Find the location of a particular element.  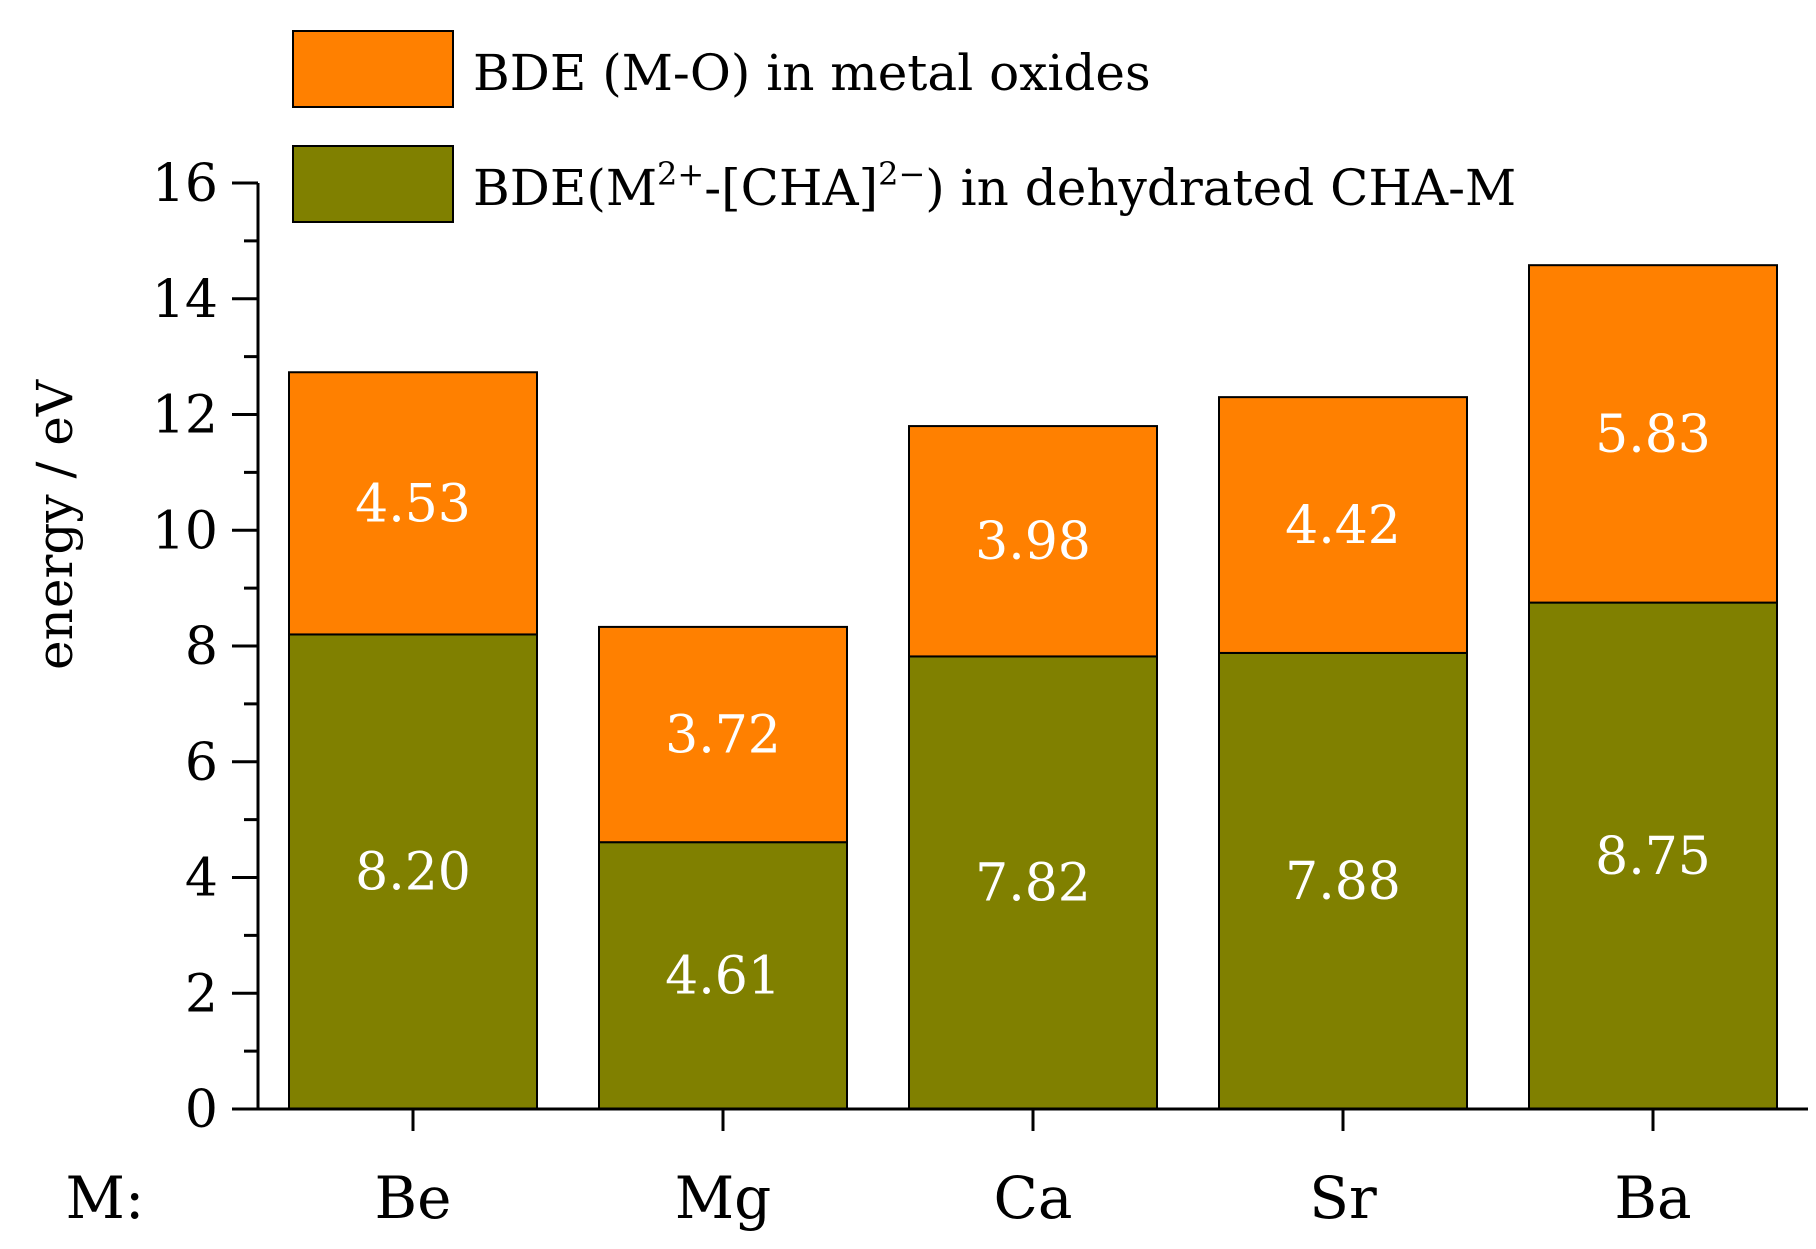

bar-value-mg-series-0: 4.61 is located at coordinates (723, 977).